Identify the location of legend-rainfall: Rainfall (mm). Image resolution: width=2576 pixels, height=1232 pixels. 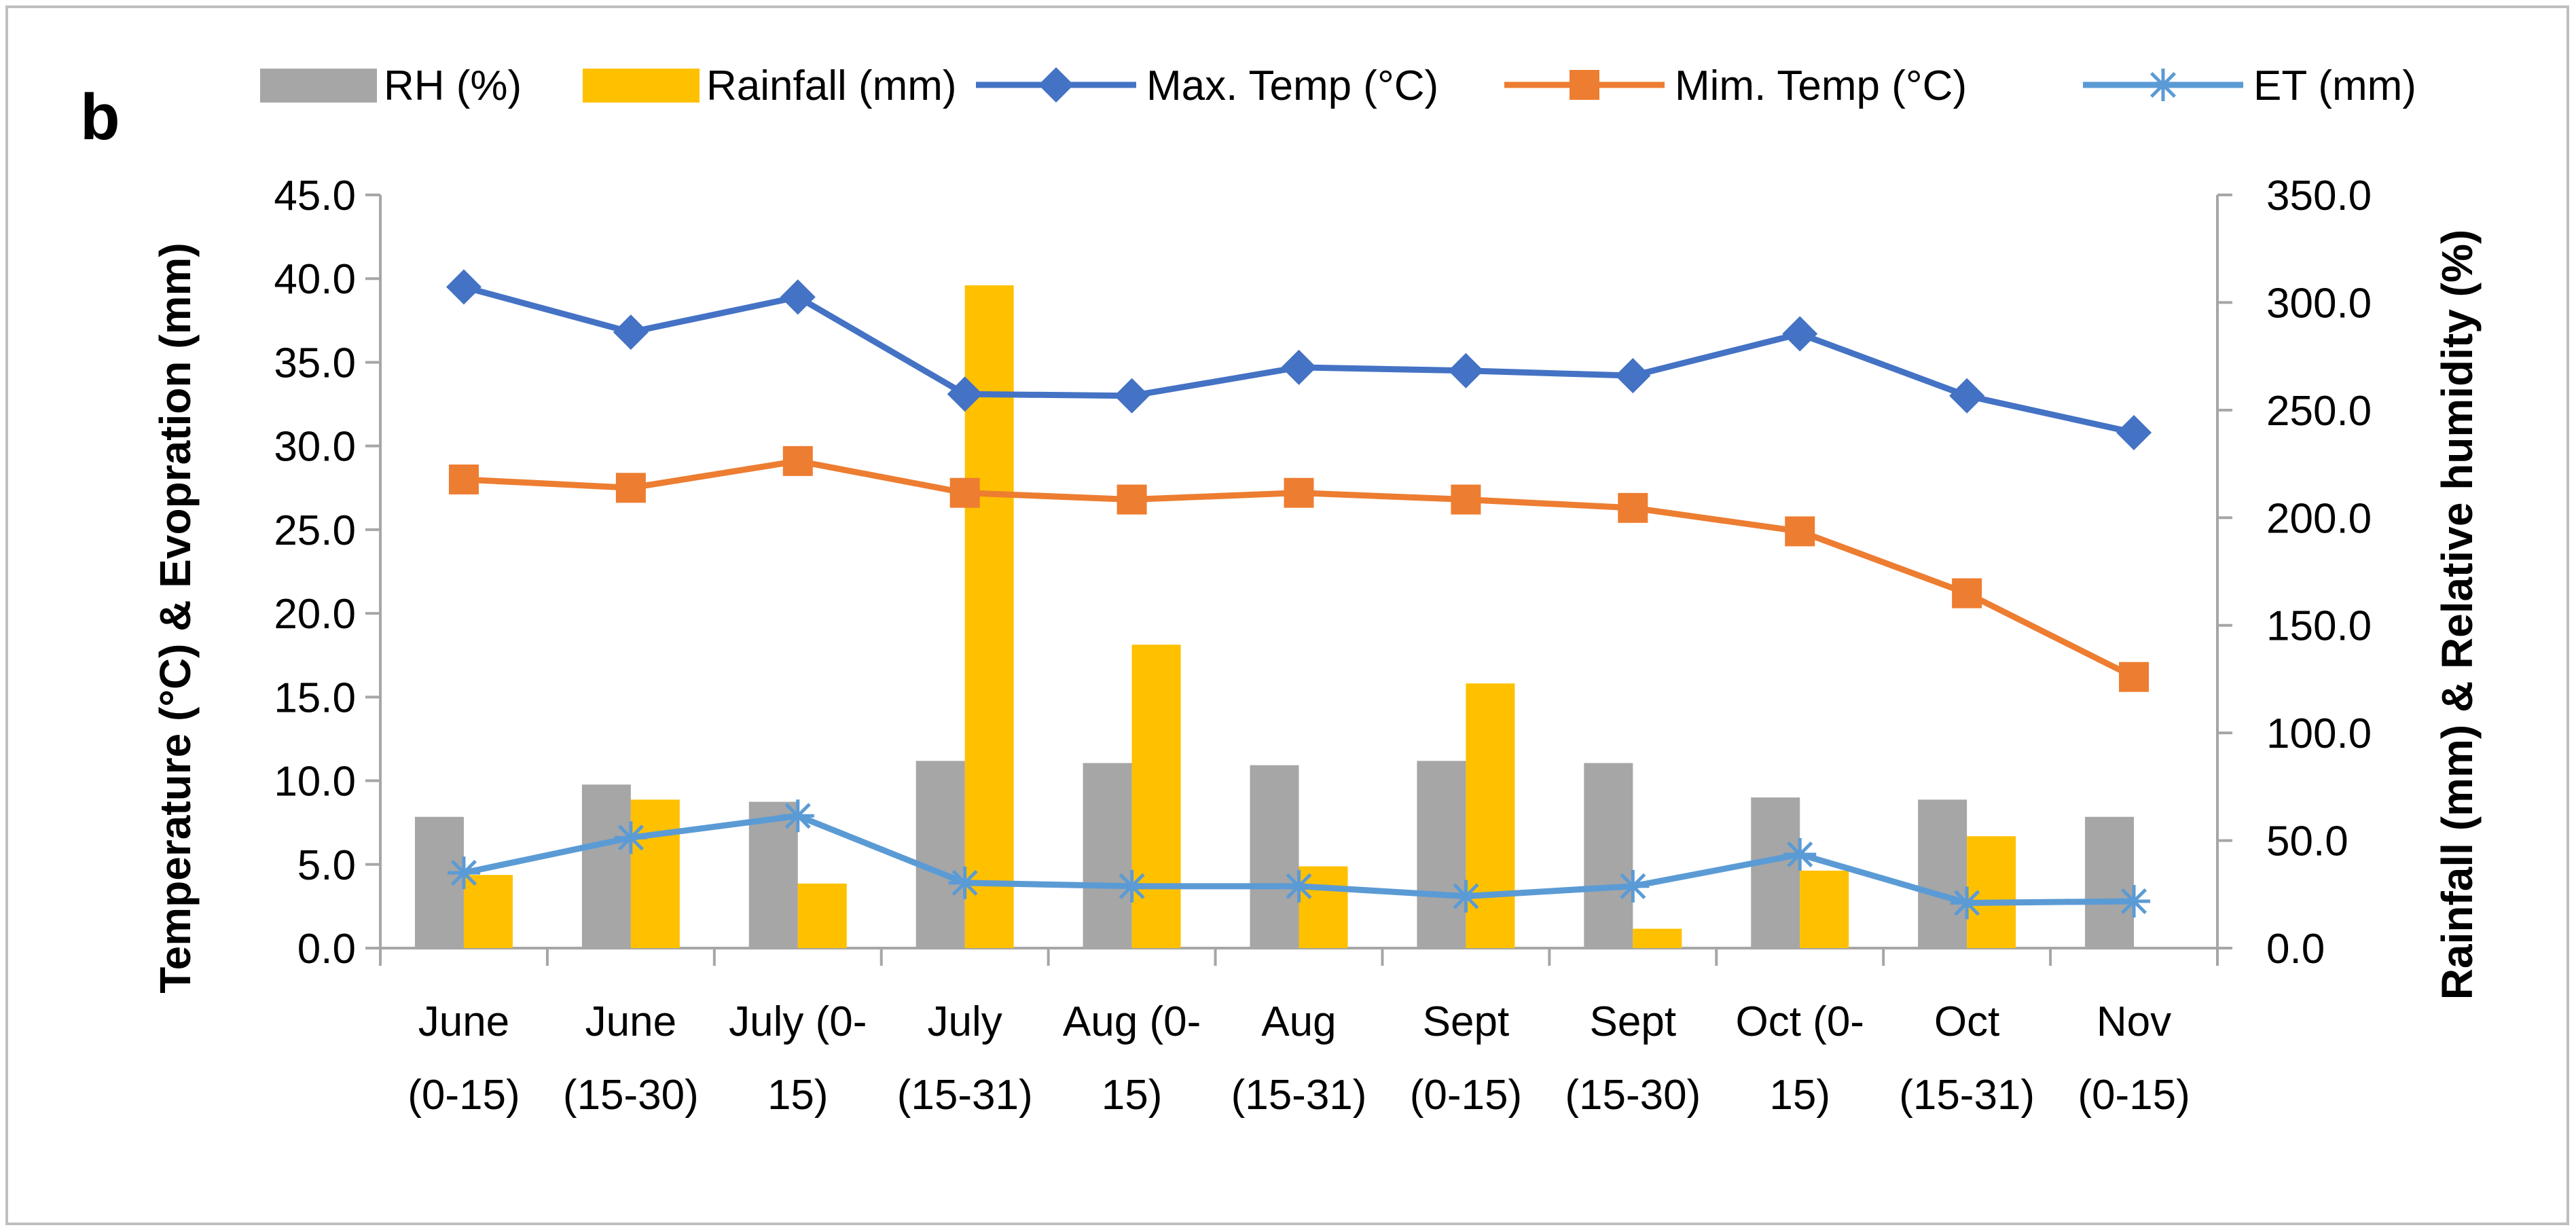
(770, 85).